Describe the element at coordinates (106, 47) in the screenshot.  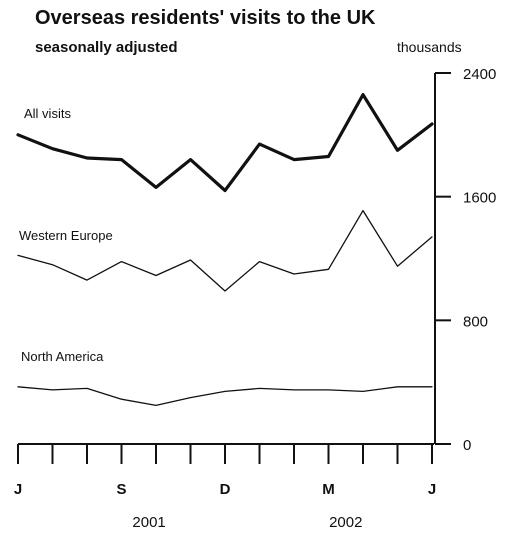
I see `chart-subtitle: seasonally adjusted` at that location.